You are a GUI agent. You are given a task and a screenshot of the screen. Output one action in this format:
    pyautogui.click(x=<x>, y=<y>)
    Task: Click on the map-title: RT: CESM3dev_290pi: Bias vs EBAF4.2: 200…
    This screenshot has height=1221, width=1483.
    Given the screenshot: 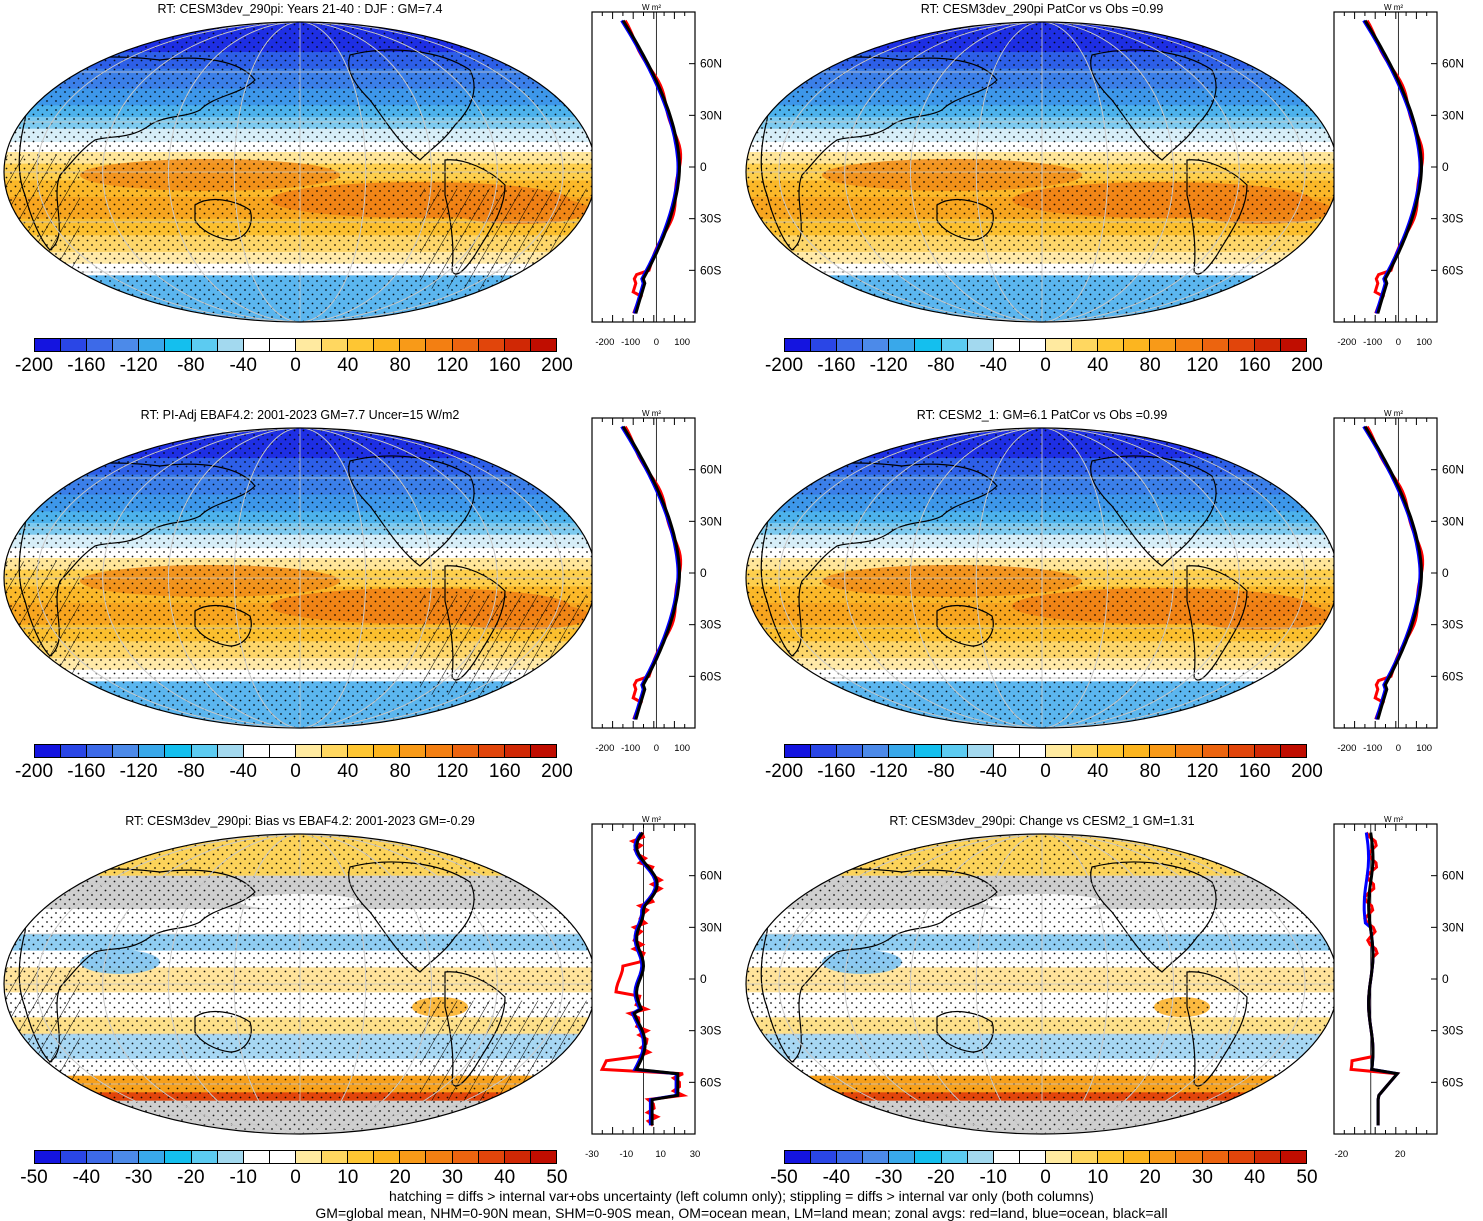 What is the action you would take?
    pyautogui.click(x=300, y=821)
    